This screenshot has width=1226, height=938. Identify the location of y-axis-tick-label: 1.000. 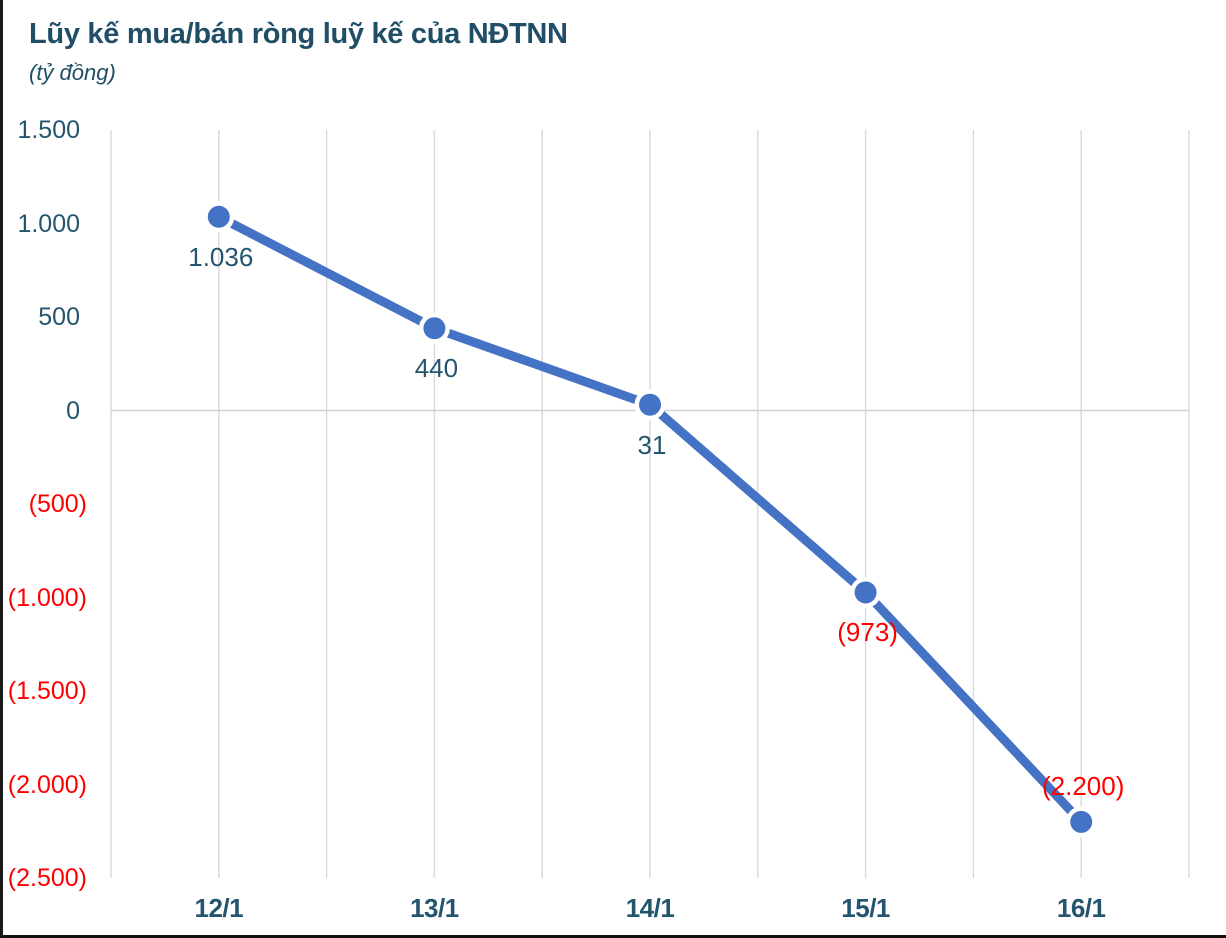
(48, 223).